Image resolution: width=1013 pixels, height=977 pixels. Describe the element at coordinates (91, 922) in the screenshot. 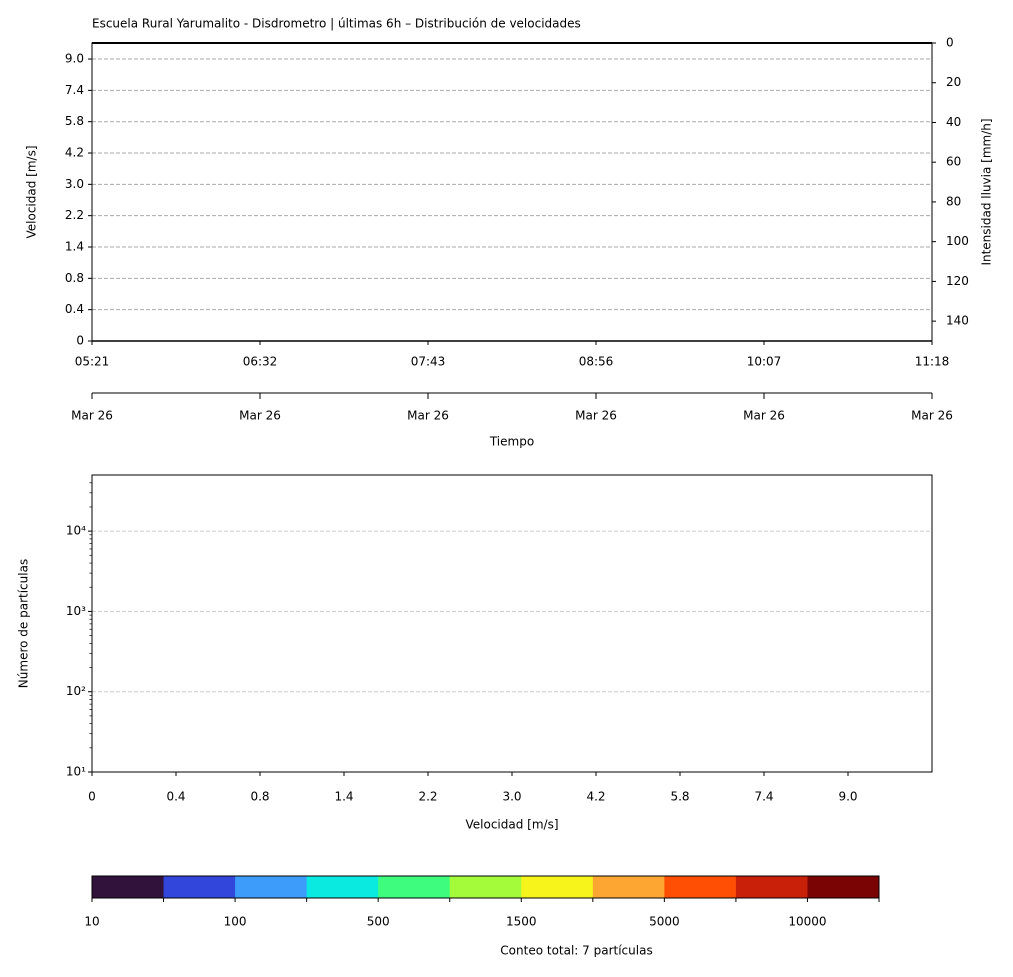

I see `colorbar-tick-label: 10` at that location.